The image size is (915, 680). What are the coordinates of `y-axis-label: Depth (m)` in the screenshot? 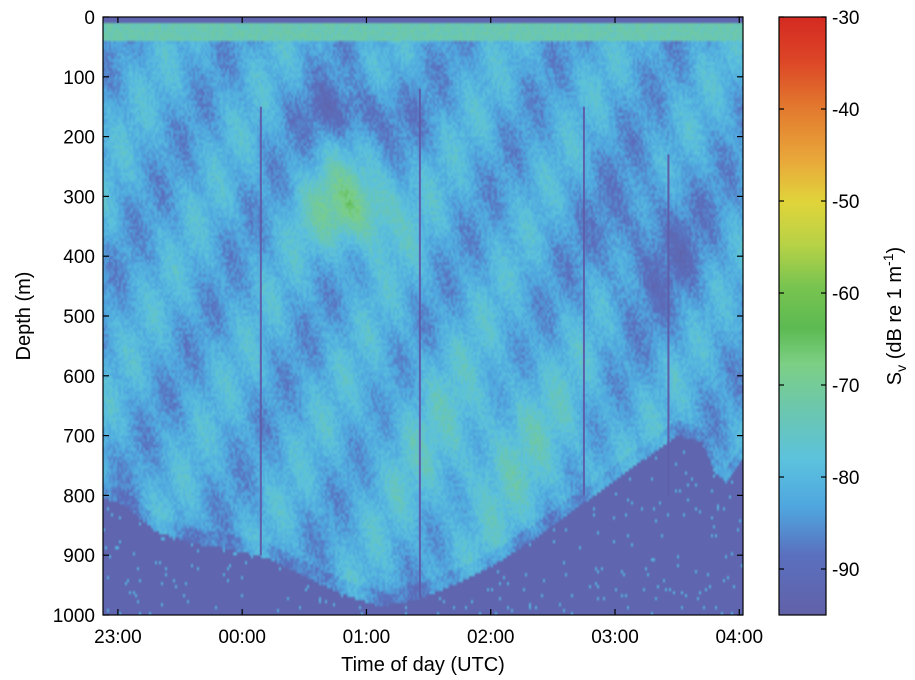 It's located at (24, 316).